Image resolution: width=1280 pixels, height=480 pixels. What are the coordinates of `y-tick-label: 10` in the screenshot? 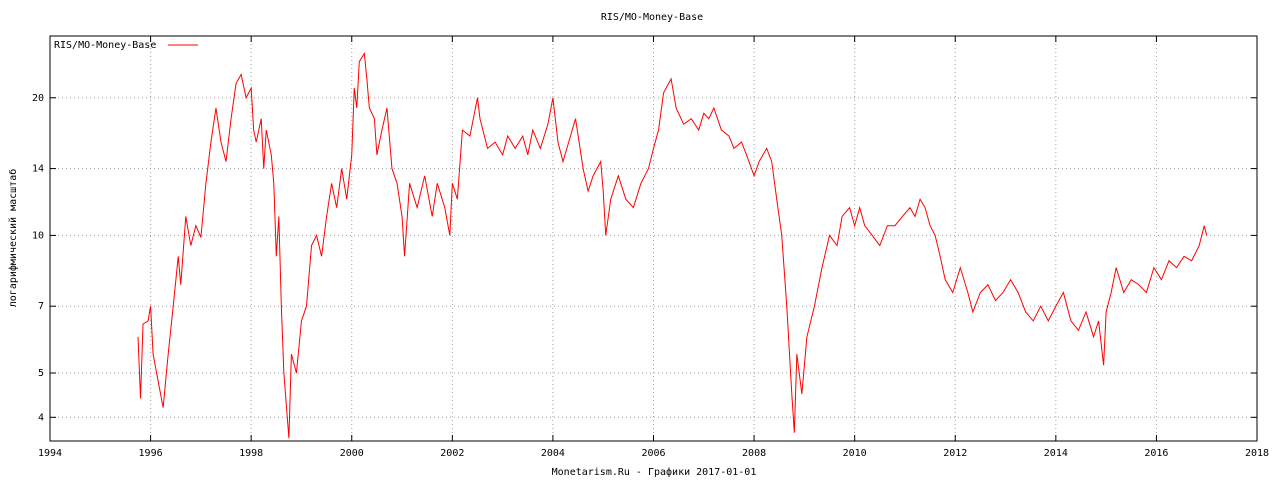 It's located at (38, 235).